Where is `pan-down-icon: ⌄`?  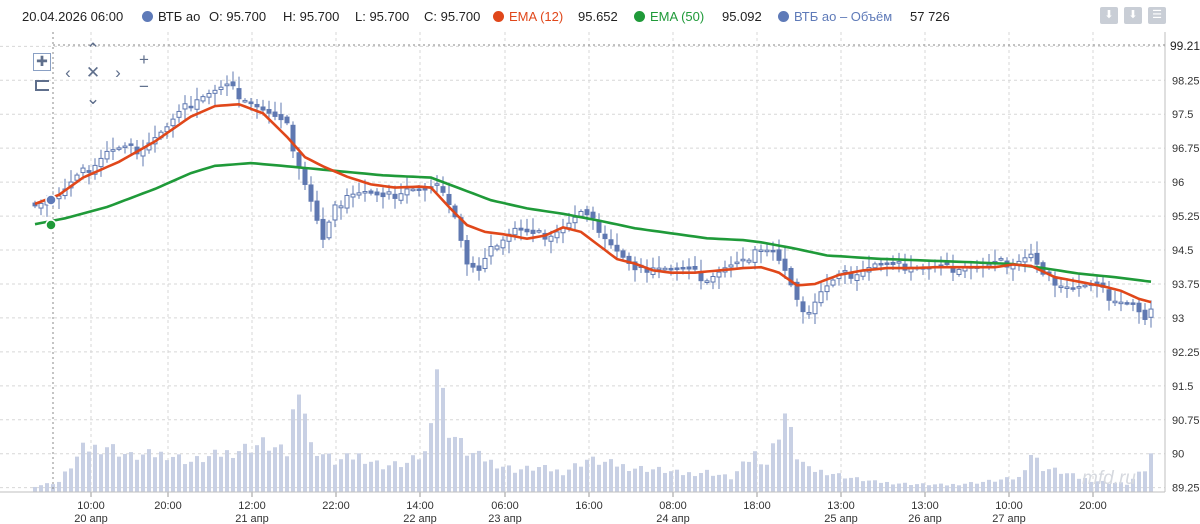 pan-down-icon: ⌄ is located at coordinates (93, 98).